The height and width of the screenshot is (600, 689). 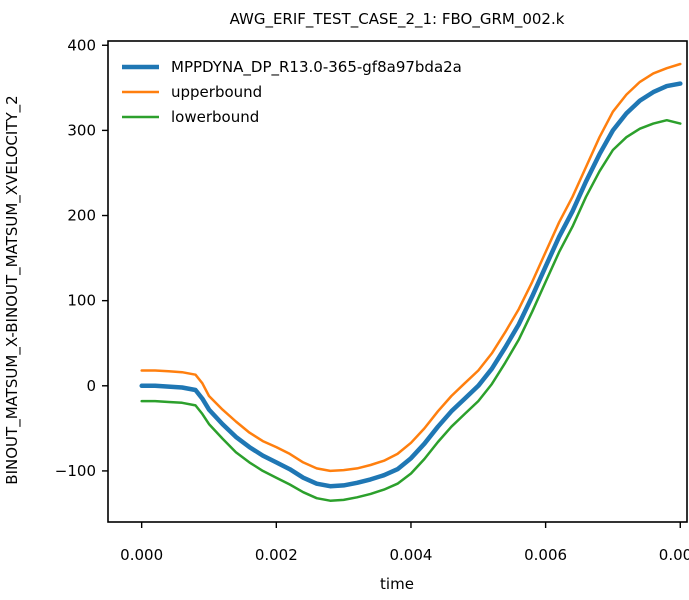 I want to click on x-axis-label: time, so click(x=397, y=584).